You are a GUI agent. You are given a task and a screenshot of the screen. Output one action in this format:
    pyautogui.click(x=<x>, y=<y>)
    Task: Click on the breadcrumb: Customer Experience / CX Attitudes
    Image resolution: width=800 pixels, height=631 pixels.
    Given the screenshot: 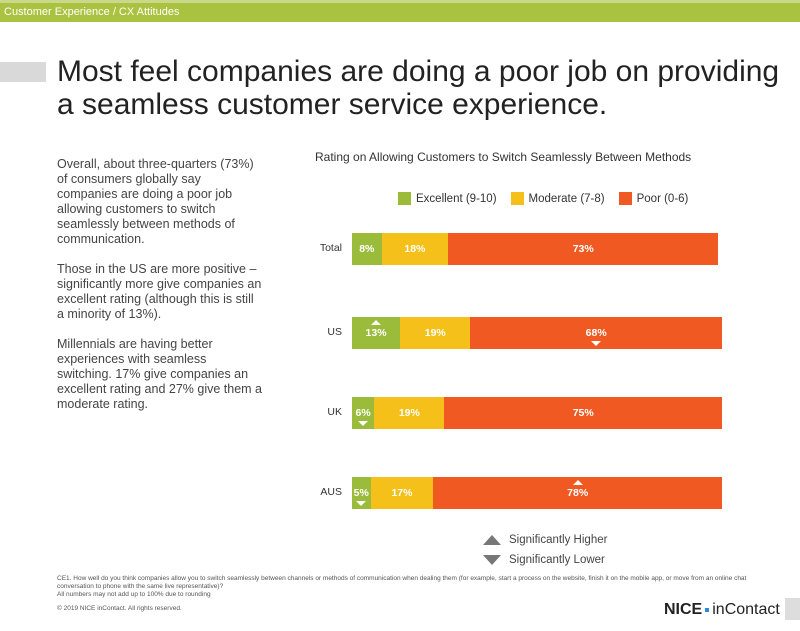 What is the action you would take?
    pyautogui.click(x=92, y=12)
    